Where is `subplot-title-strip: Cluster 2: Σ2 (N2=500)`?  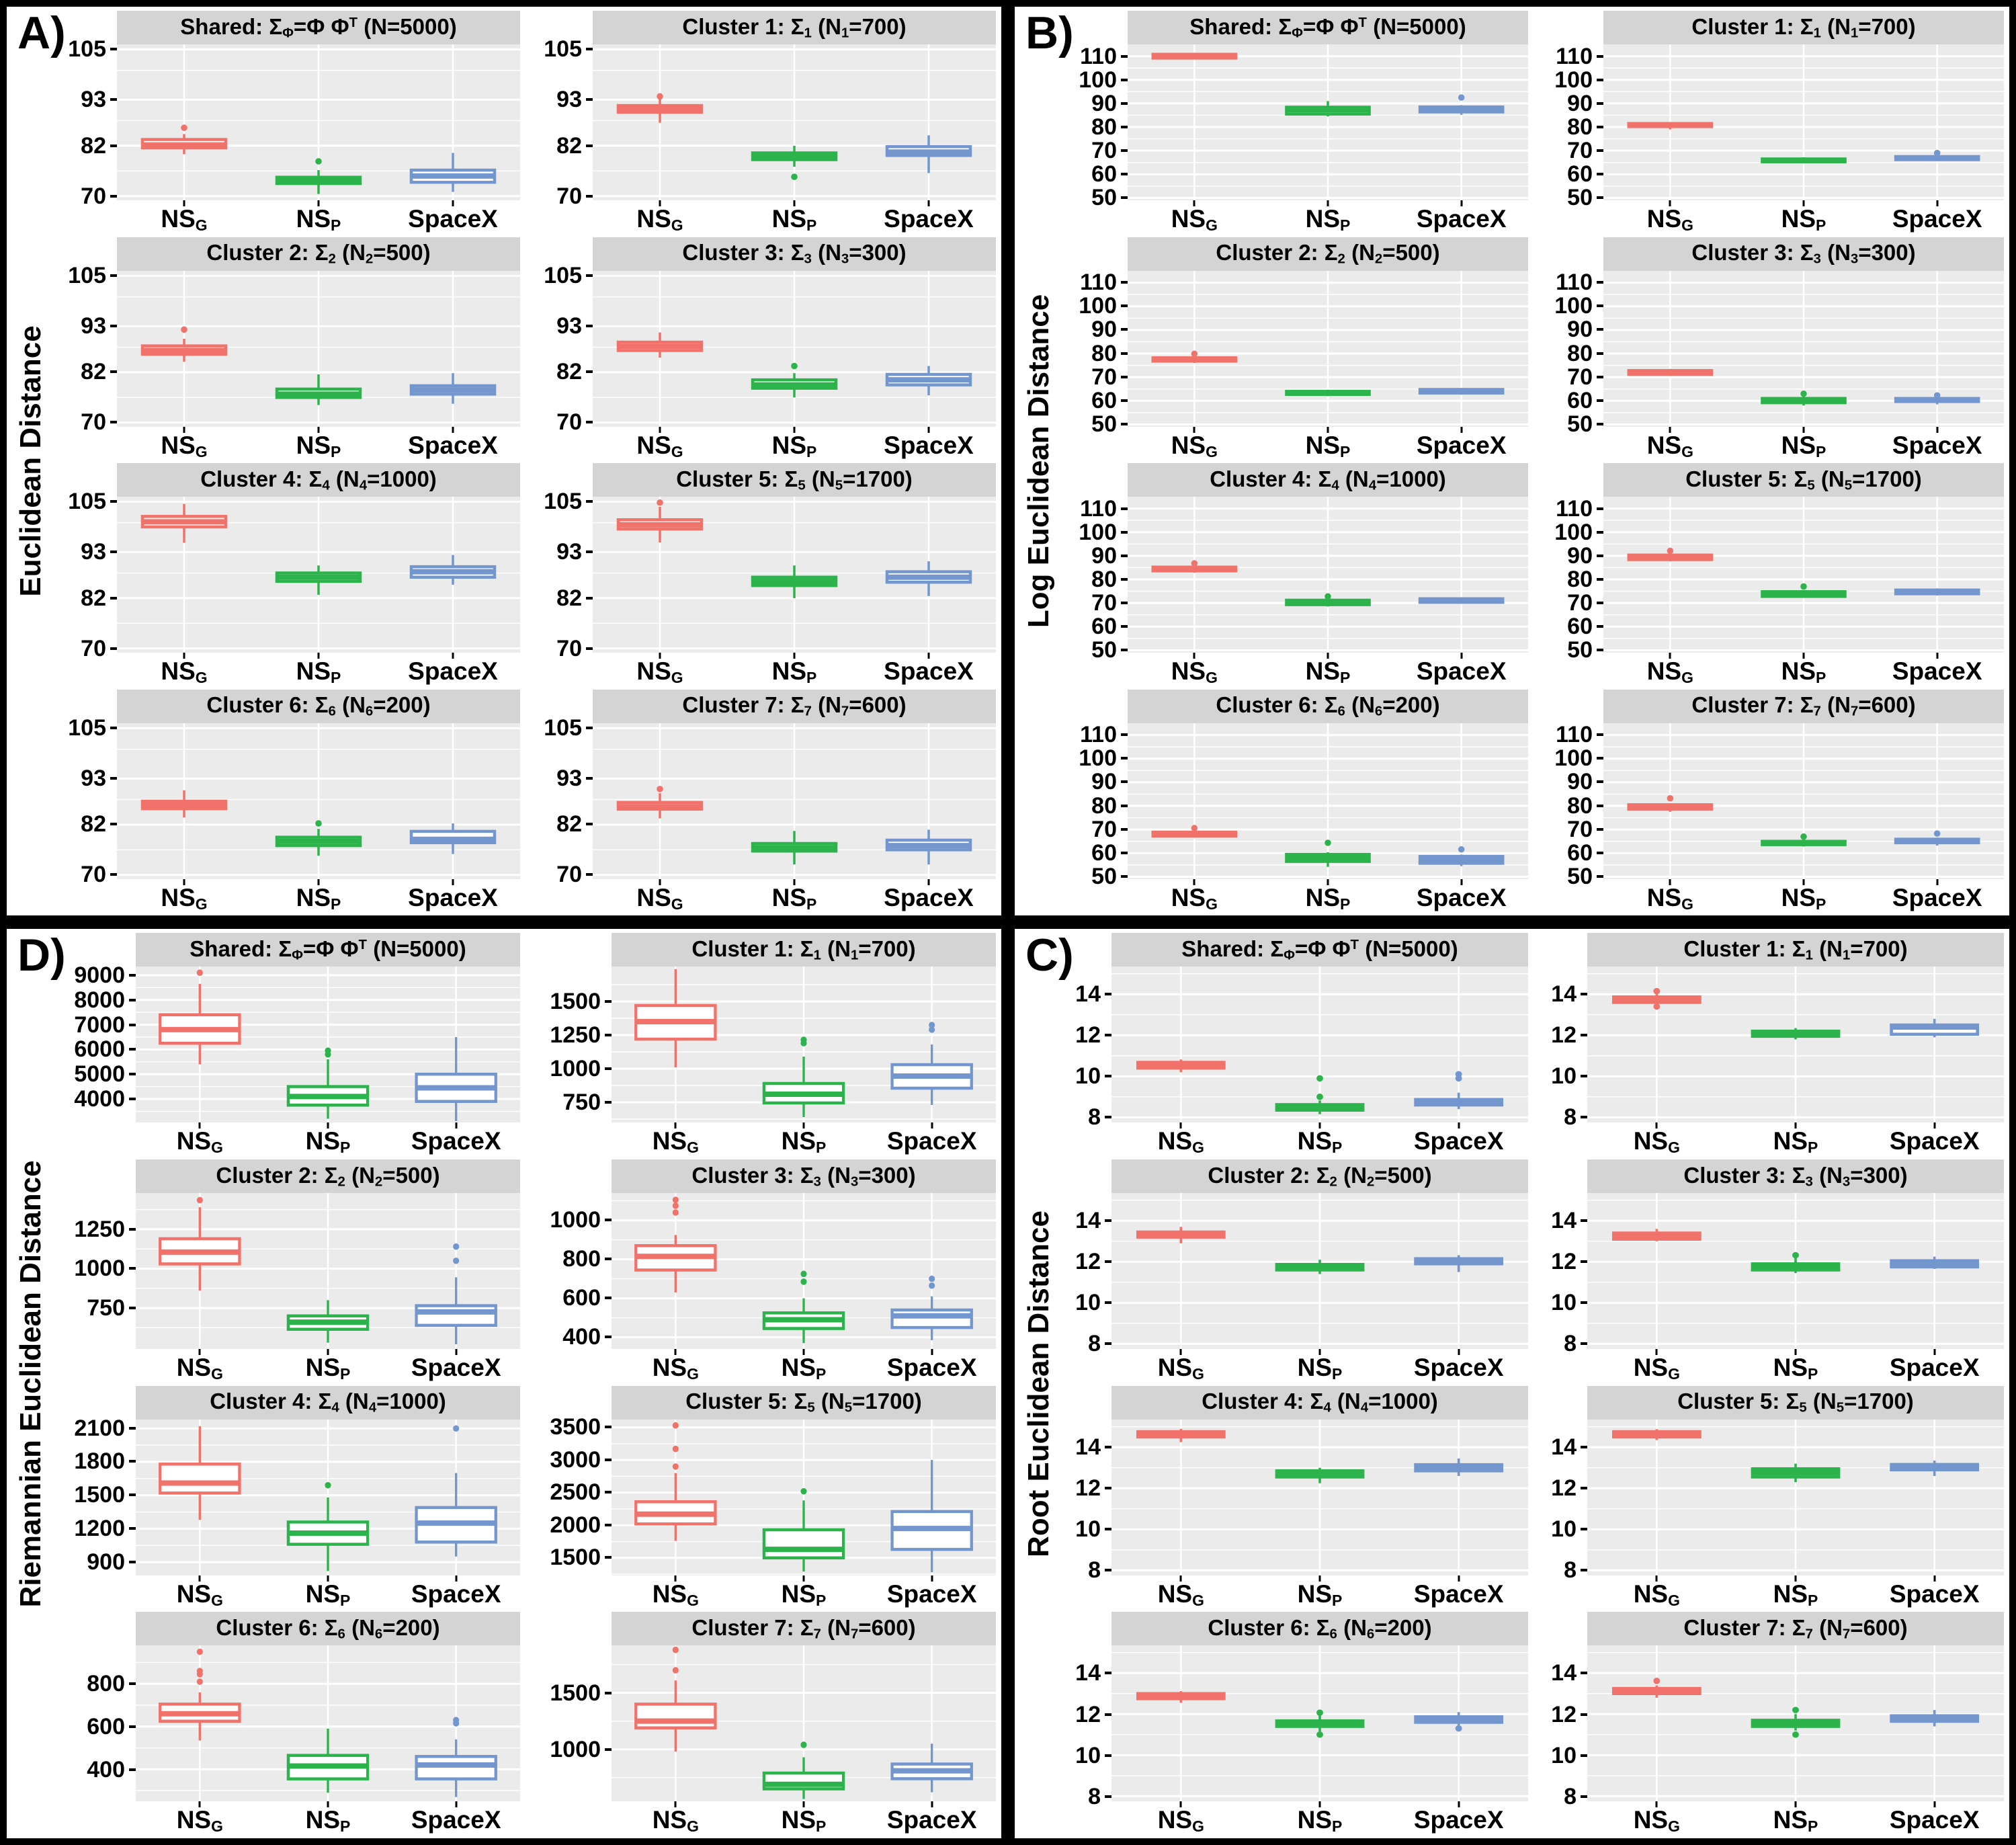
subplot-title-strip: Cluster 2: Σ2 (N2=500) is located at coordinates (319, 254).